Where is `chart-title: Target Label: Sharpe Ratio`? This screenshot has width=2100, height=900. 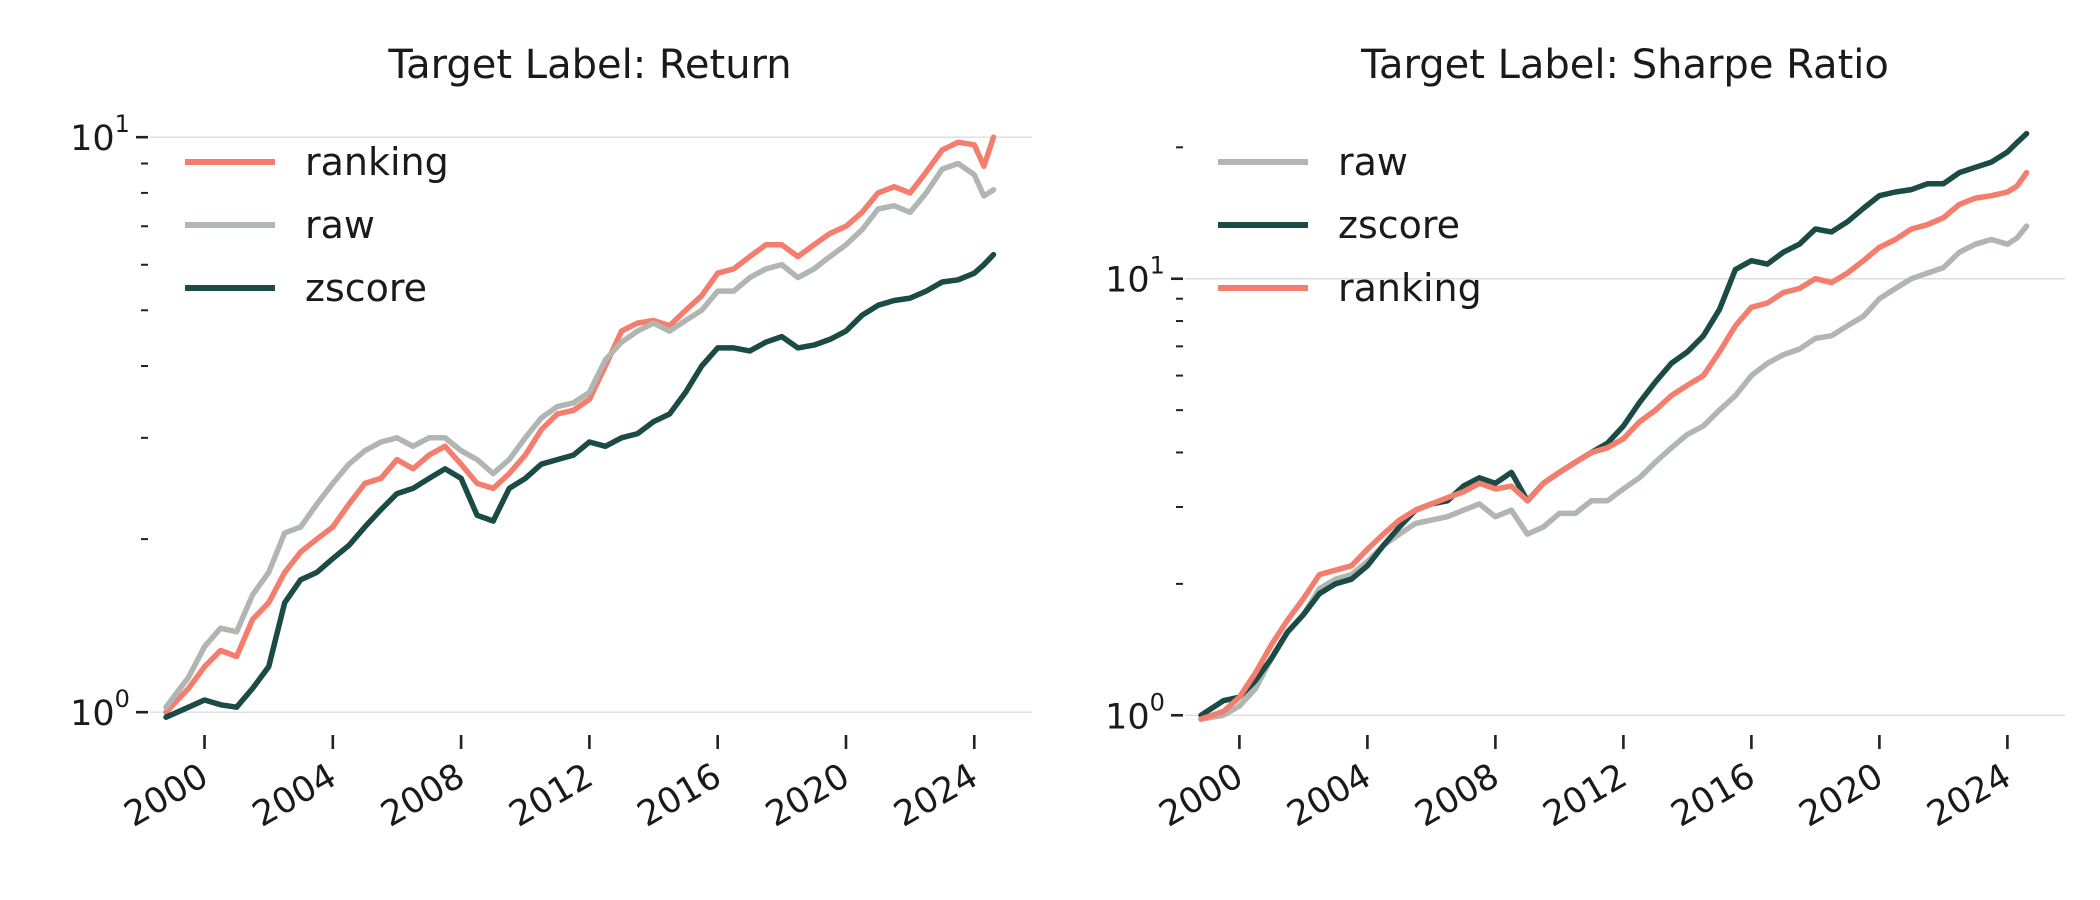
chart-title: Target Label: Sharpe Ratio is located at coordinates (1624, 65).